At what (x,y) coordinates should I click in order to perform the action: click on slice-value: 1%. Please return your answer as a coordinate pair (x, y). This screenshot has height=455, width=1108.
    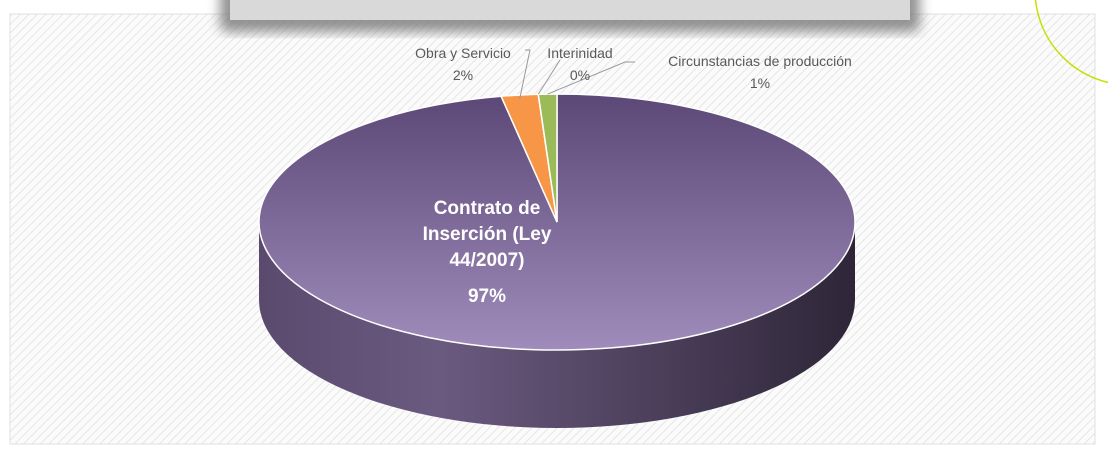
    Looking at the image, I should click on (760, 83).